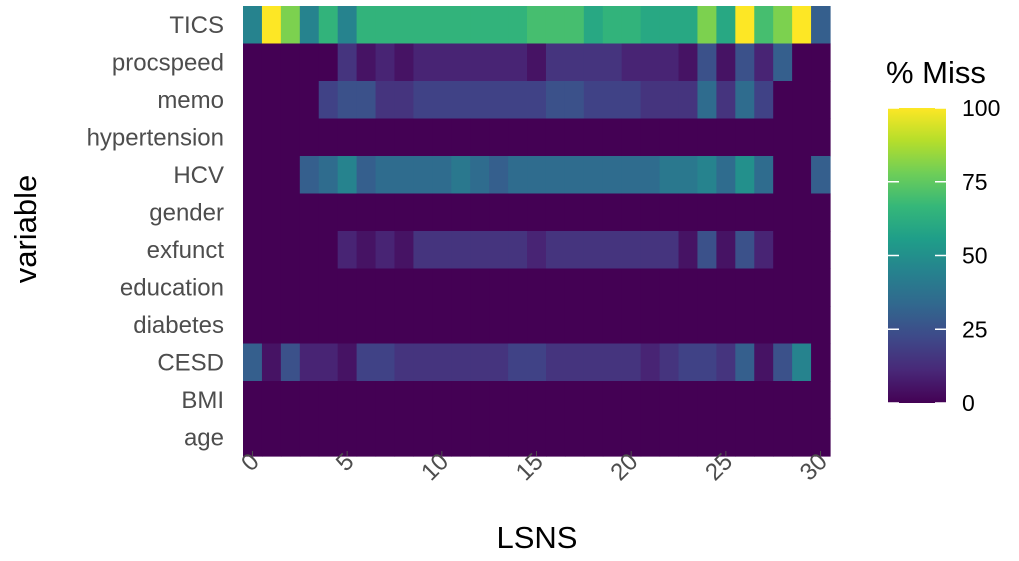  I want to click on legend: % Miss 0 25 50 75 100, so click(943, 235).